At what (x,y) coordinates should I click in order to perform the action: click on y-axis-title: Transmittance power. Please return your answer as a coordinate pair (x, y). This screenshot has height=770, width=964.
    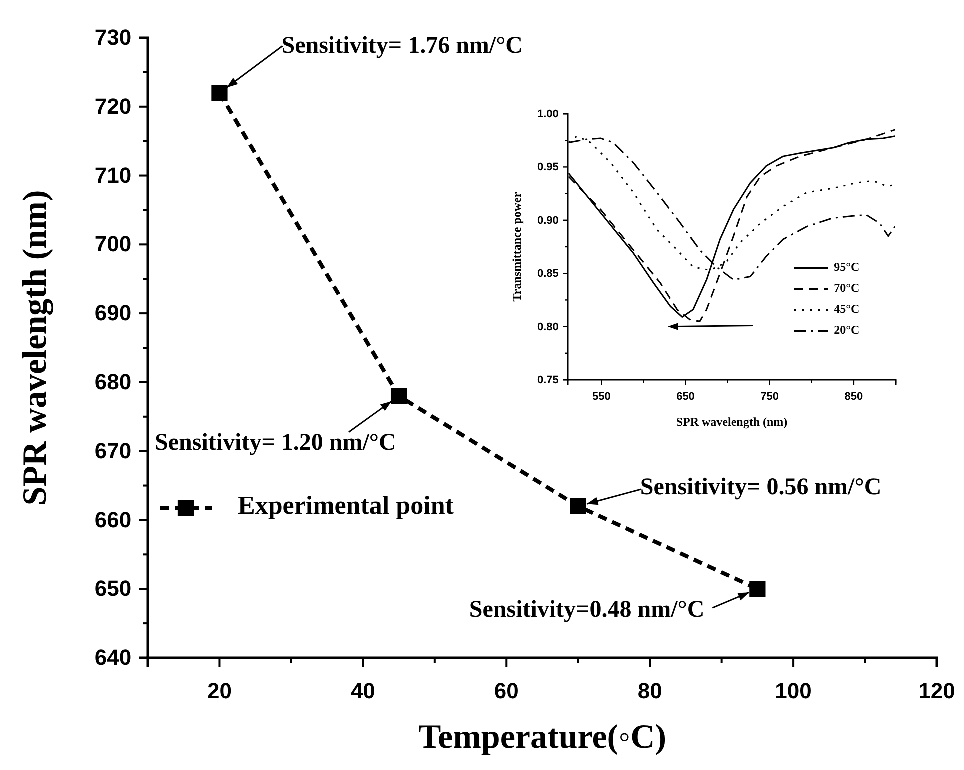
    Looking at the image, I should click on (517, 247).